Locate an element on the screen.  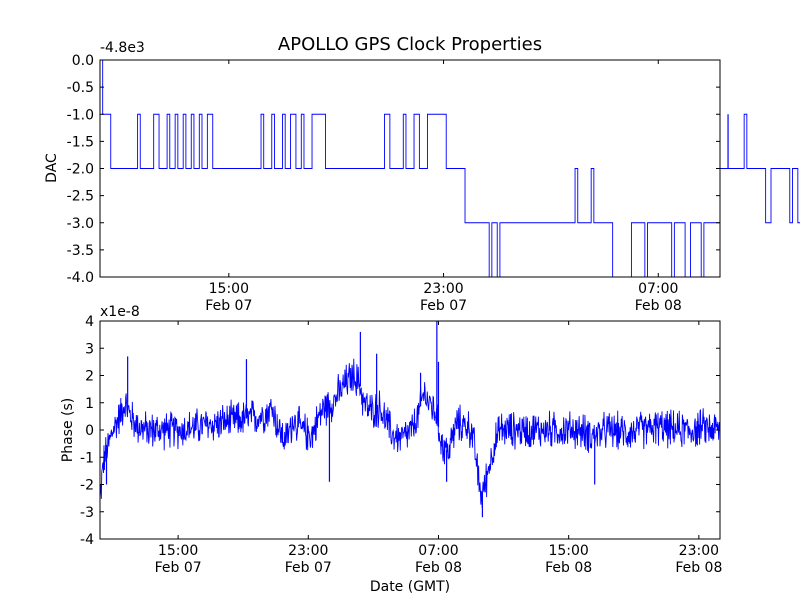
y-tick-label: 1 is located at coordinates (89, 404).